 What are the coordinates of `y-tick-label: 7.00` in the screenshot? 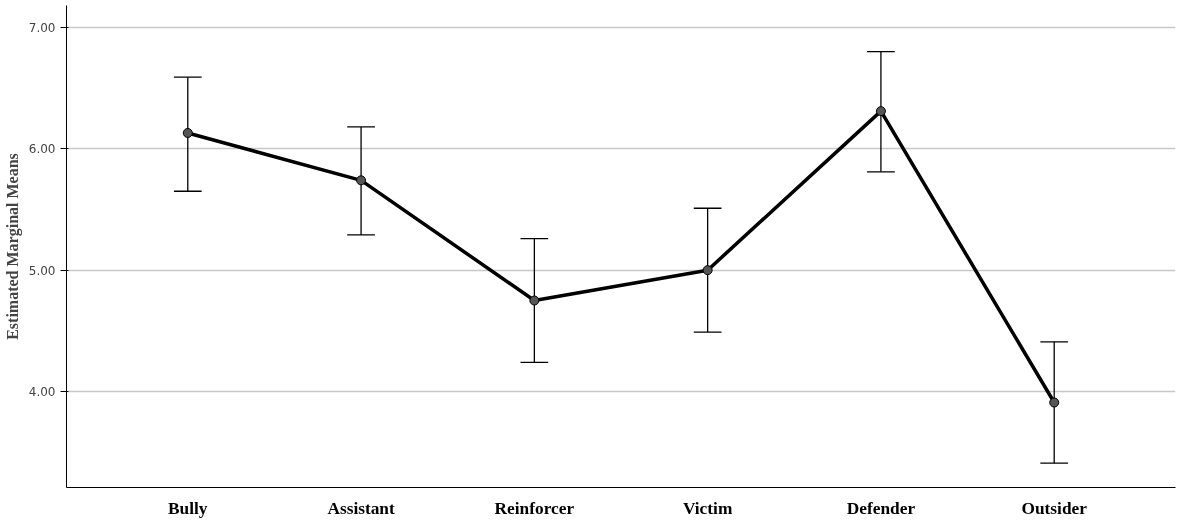 It's located at (42, 27).